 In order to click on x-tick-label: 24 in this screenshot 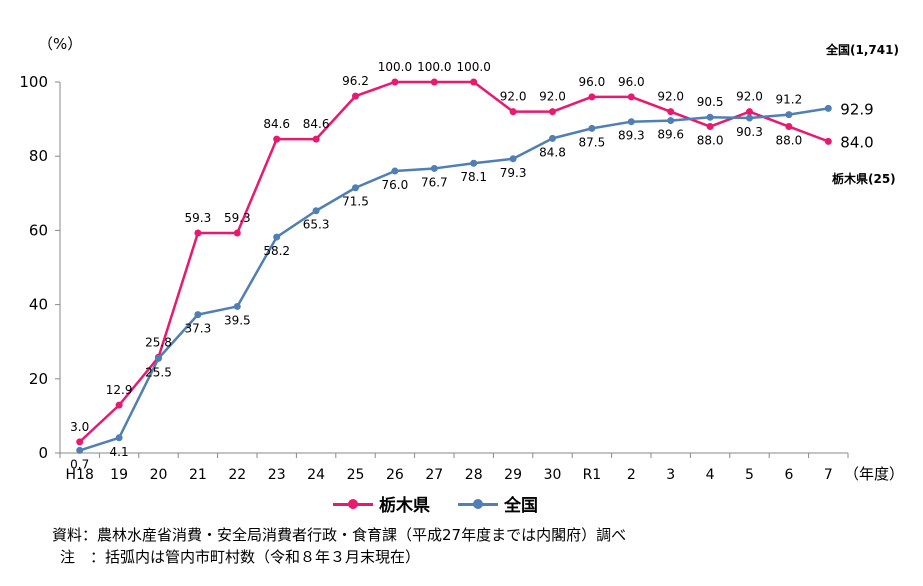, I will do `click(316, 475)`.